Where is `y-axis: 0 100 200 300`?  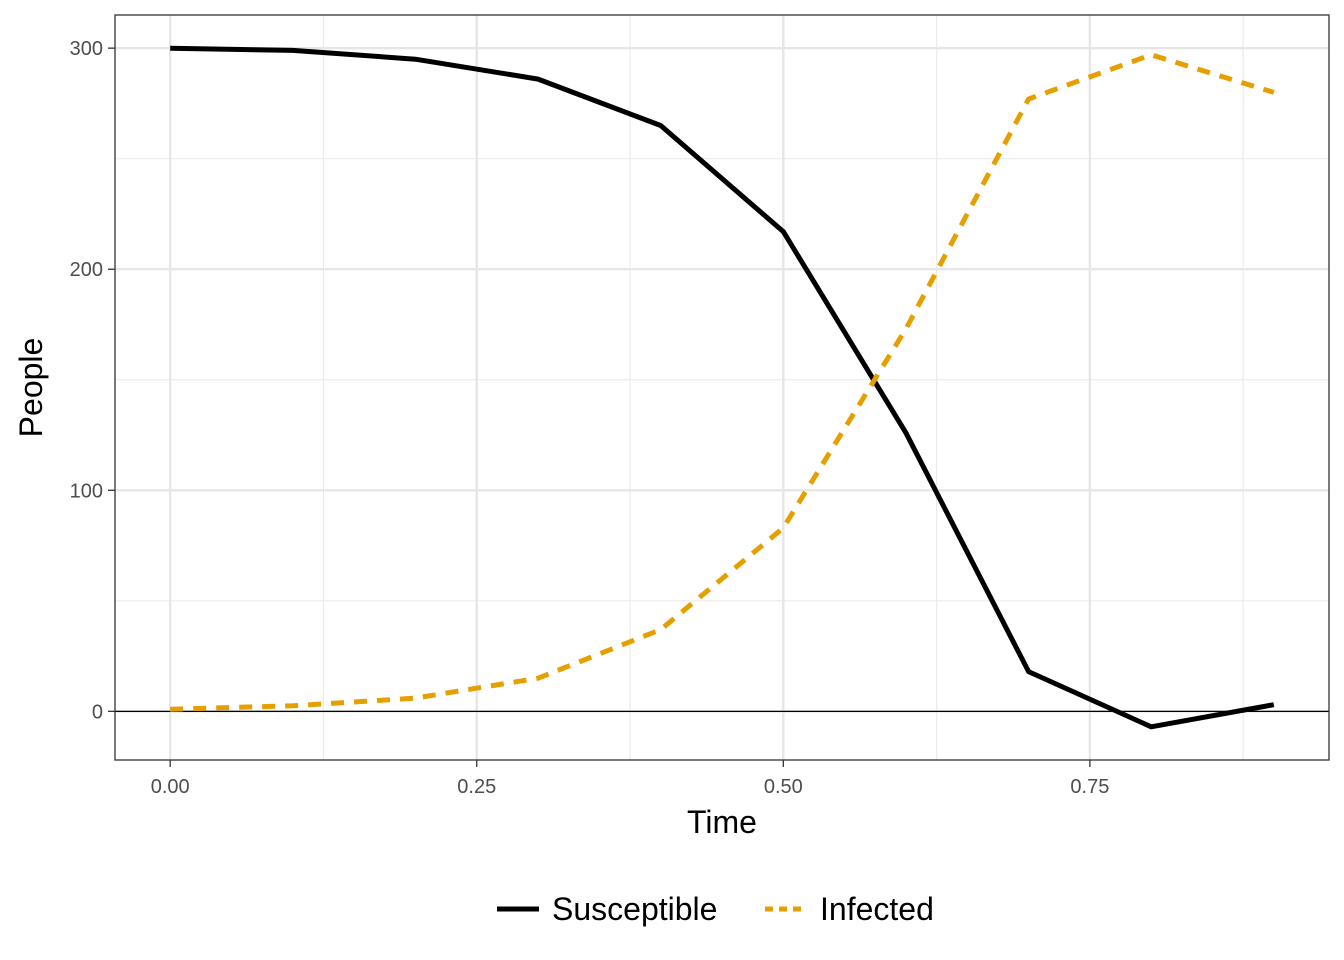 y-axis: 0 100 200 300 is located at coordinates (92, 380).